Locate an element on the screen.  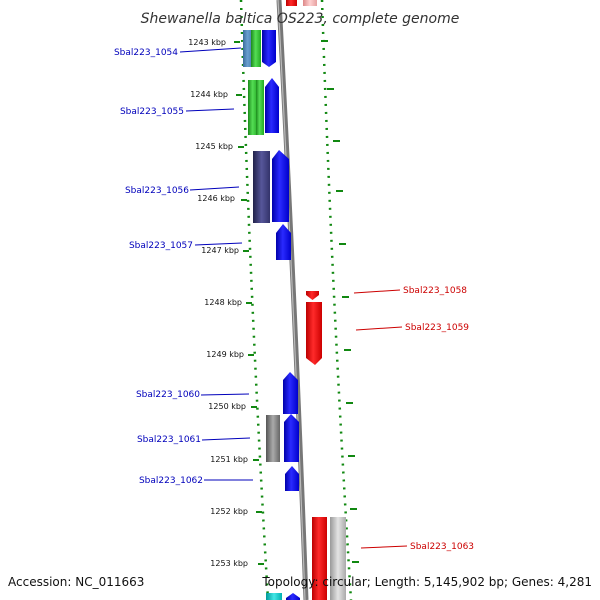
gene-label-1059: Sbal223_1059 is located at coordinates (437, 328).